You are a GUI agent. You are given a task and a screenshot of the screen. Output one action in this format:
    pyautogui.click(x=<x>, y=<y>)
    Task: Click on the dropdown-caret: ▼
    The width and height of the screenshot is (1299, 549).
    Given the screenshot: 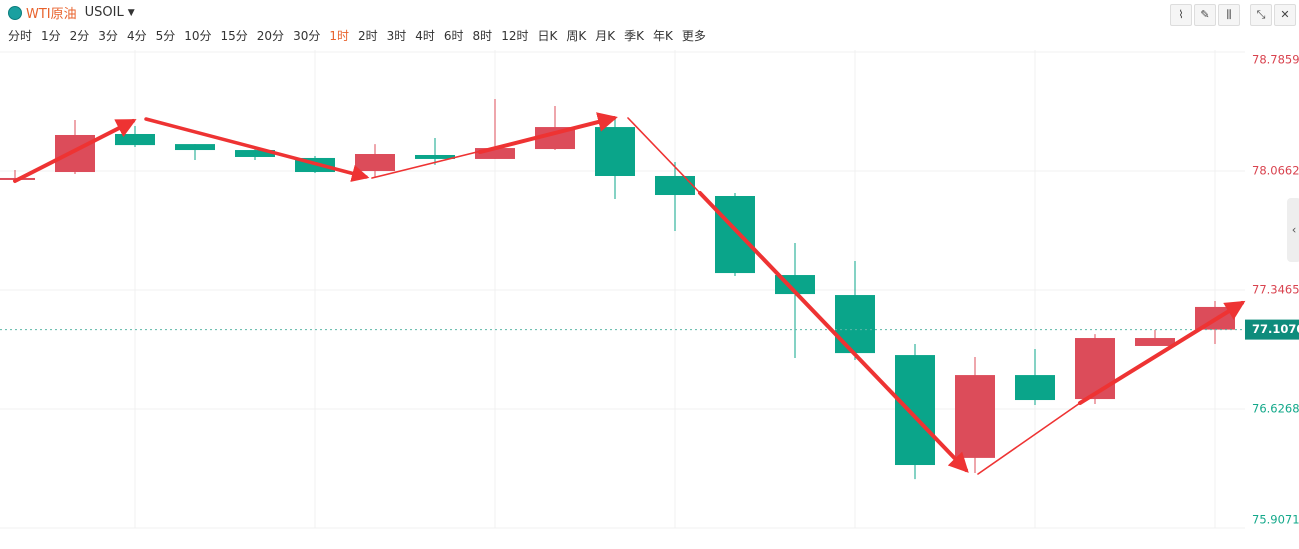 What is the action you would take?
    pyautogui.click(x=131, y=12)
    